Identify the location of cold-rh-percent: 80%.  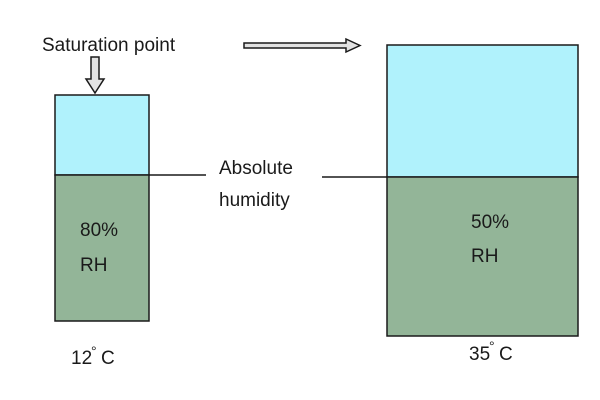
(99, 230).